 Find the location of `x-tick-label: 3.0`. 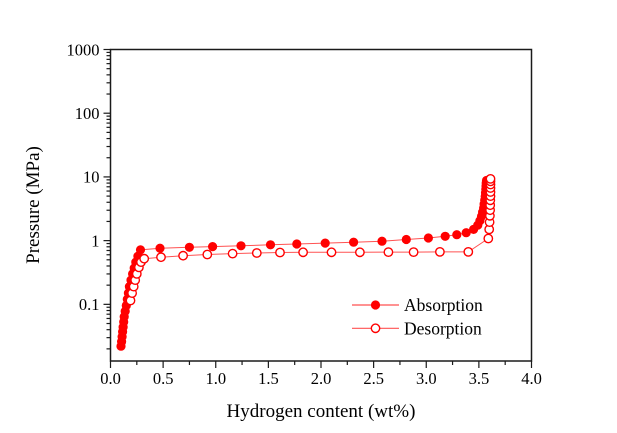

x-tick-label: 3.0 is located at coordinates (426, 378).